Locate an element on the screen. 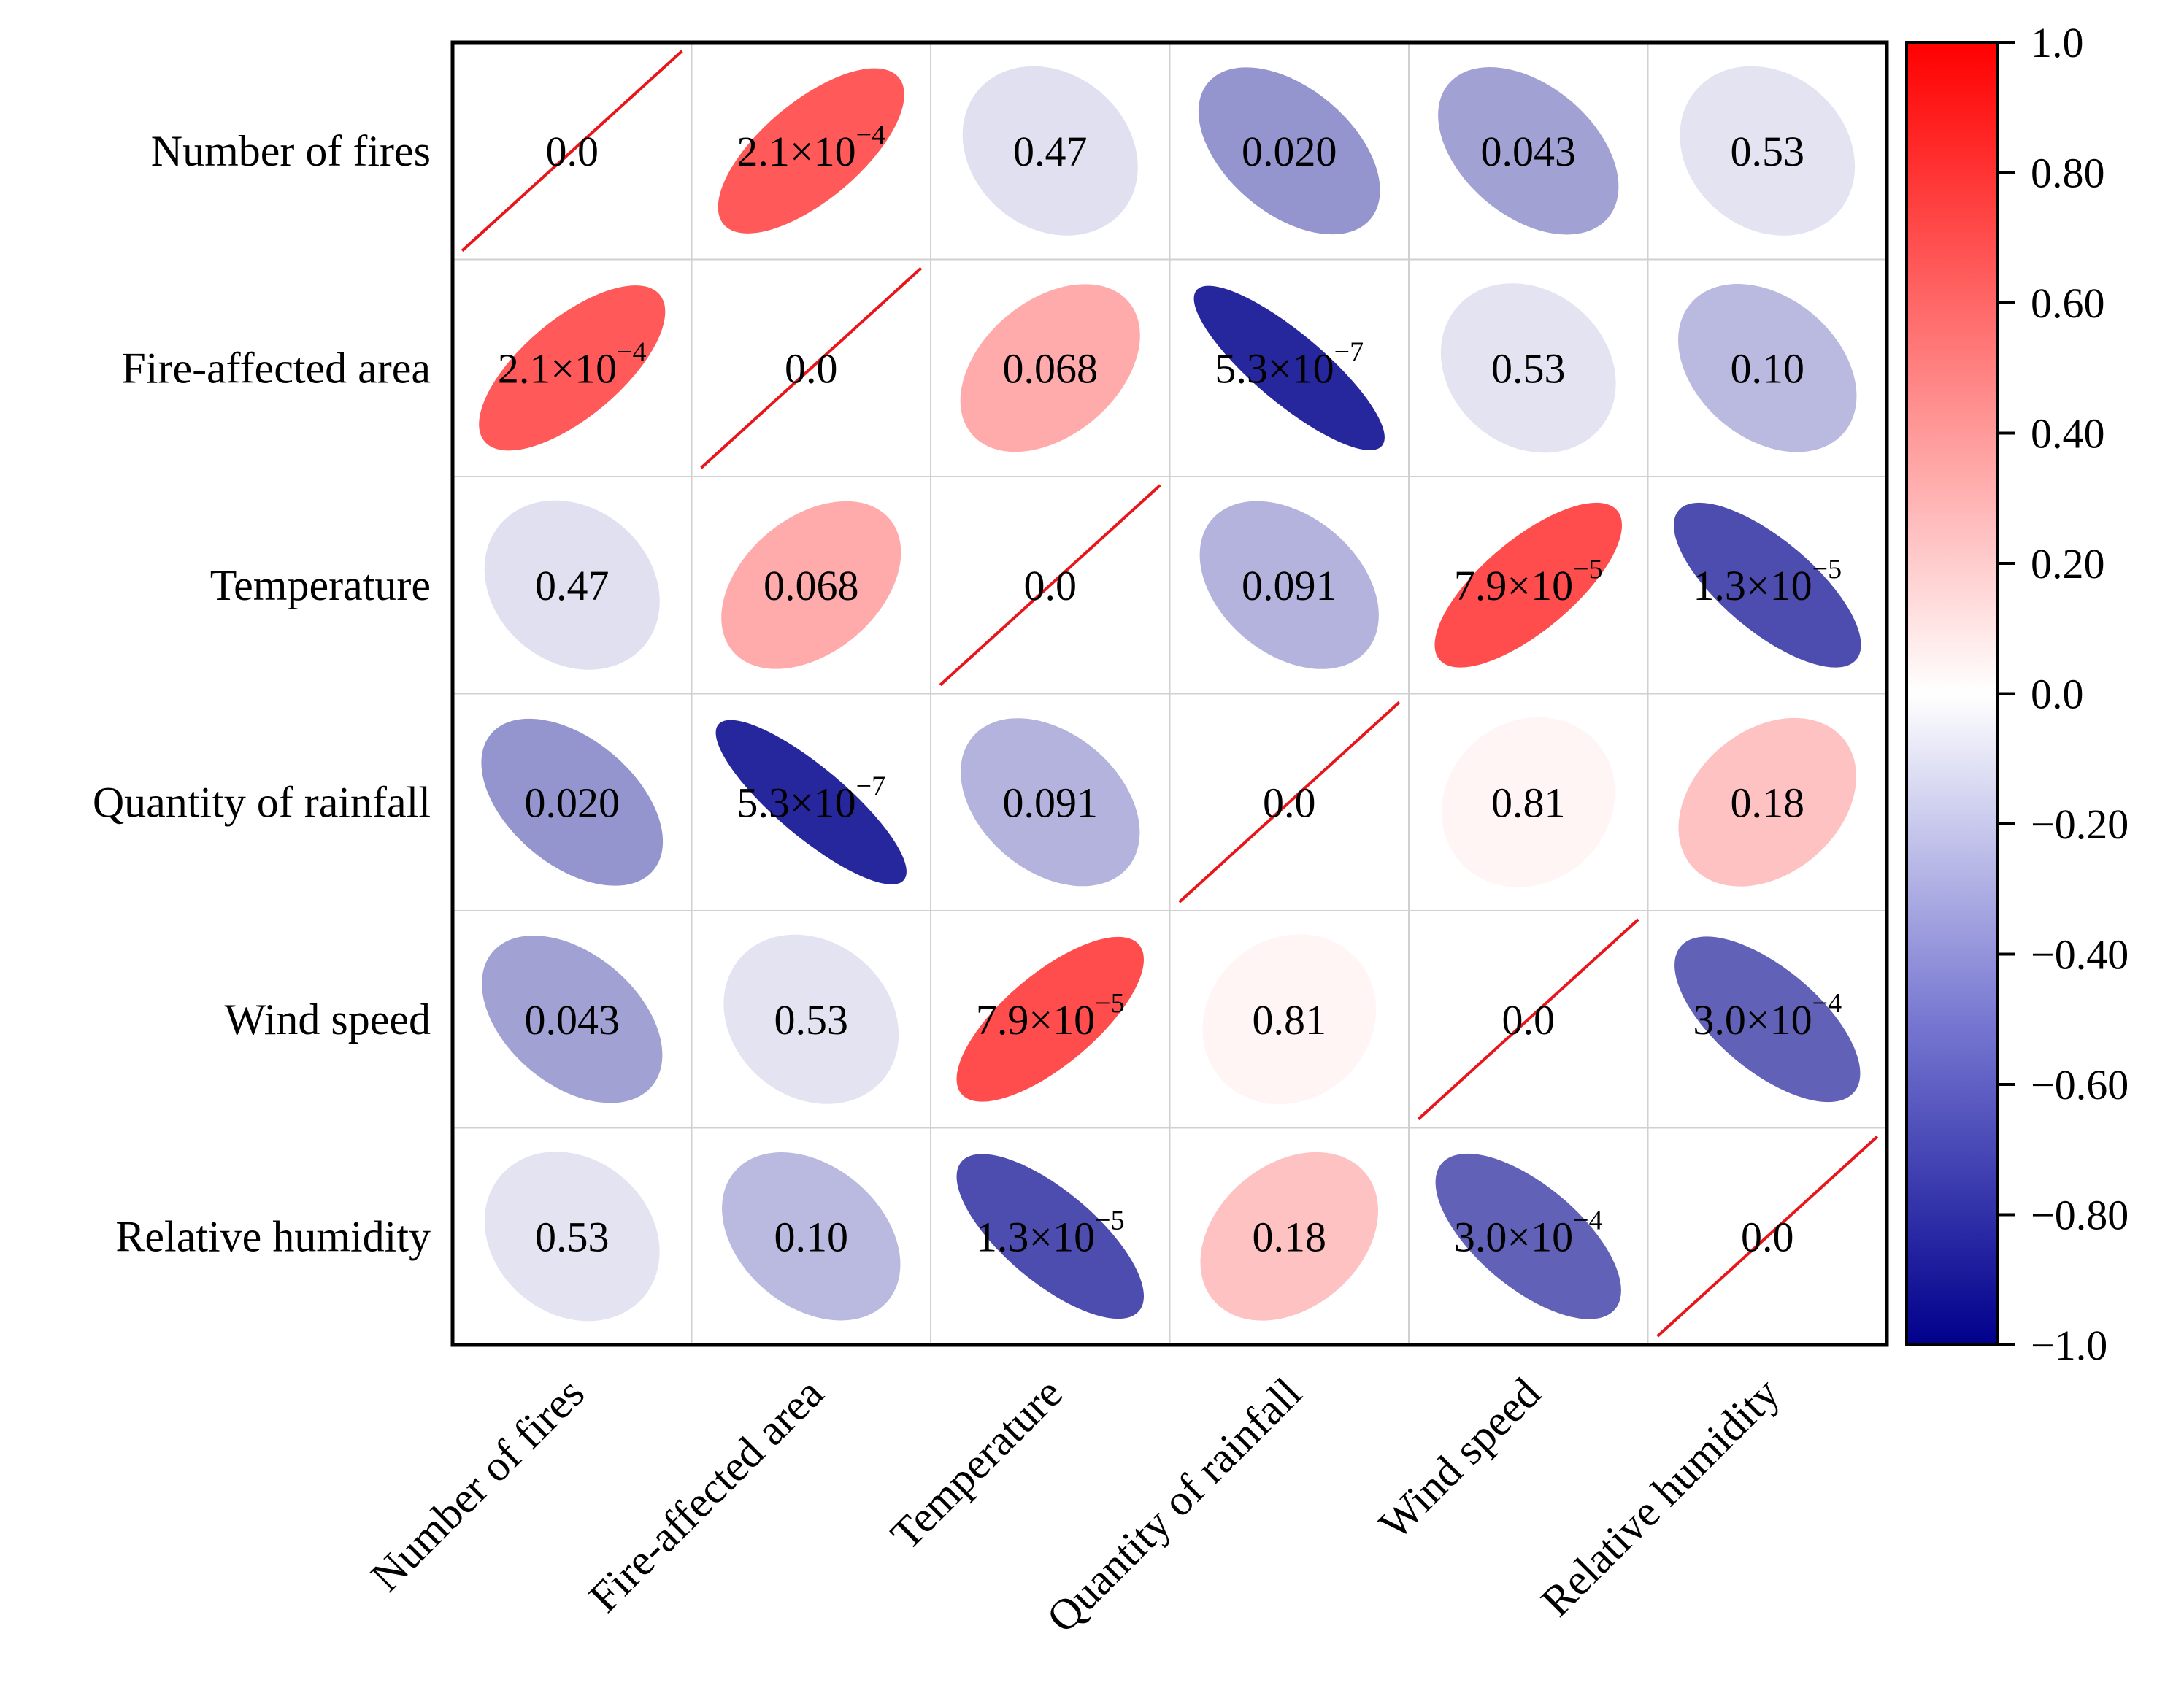 This screenshot has width=2184, height=1704. p-value-label: 0.091 is located at coordinates (1289, 585).